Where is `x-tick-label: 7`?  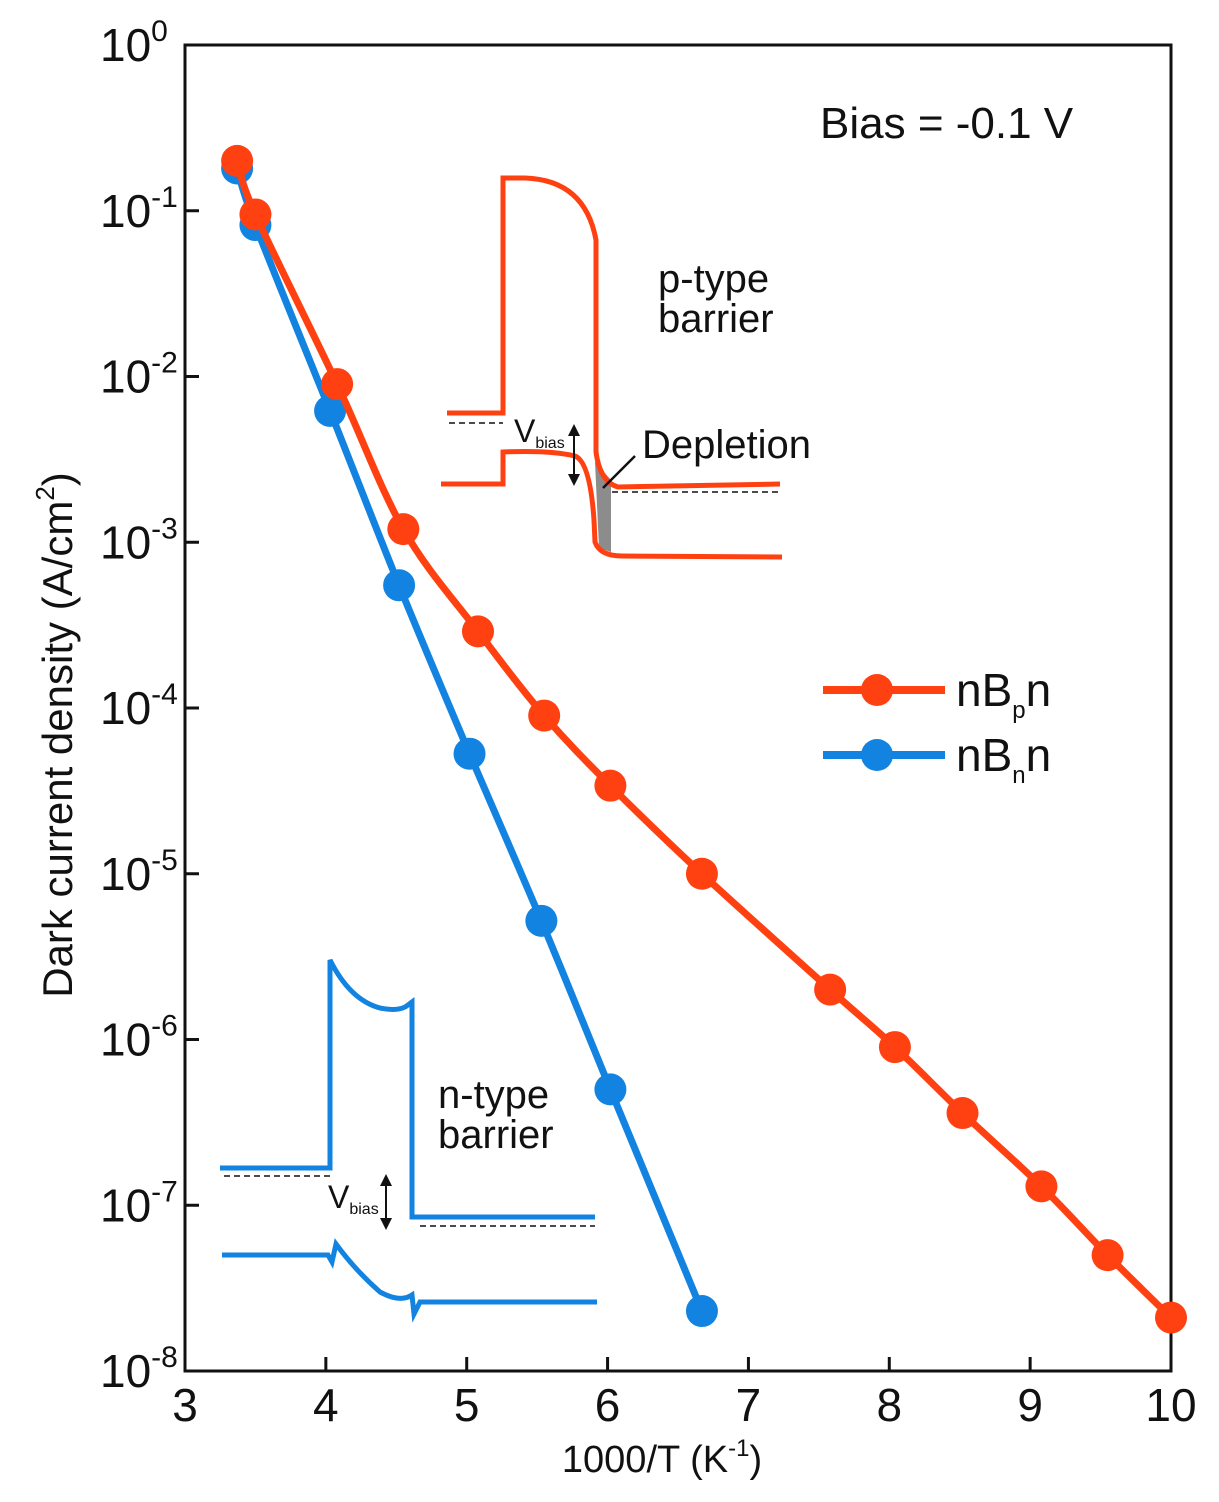
x-tick-label: 7 is located at coordinates (749, 1405).